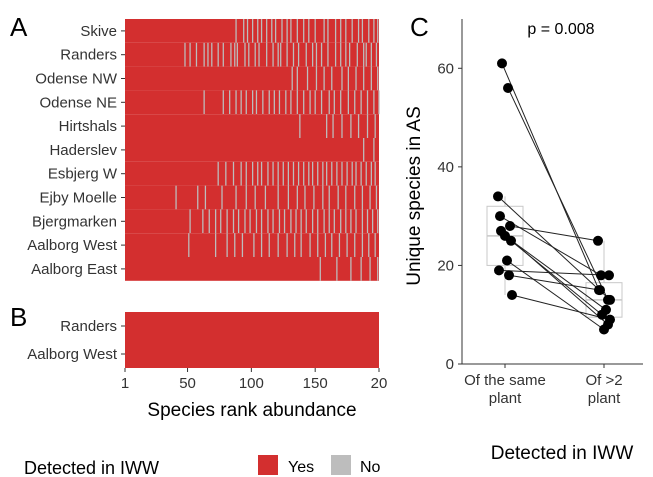 This screenshot has height=477, width=653. What do you see at coordinates (74, 221) in the screenshot?
I see `row-label-a-bjergmarken: Bjergmarken` at bounding box center [74, 221].